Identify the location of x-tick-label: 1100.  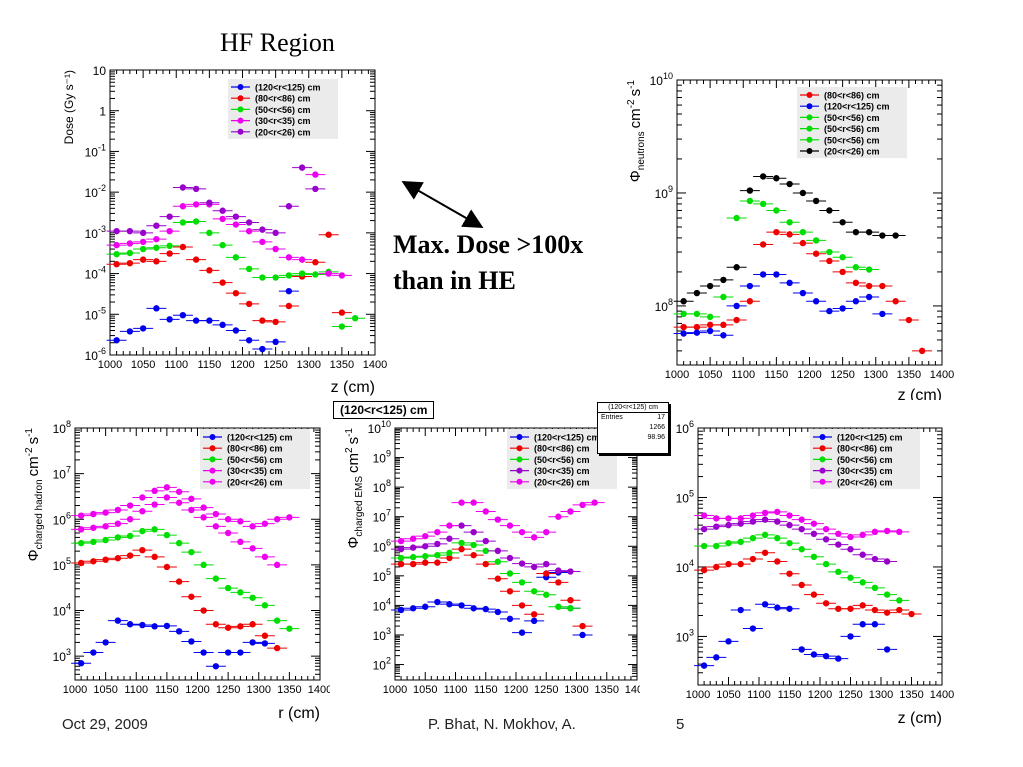
(456, 690).